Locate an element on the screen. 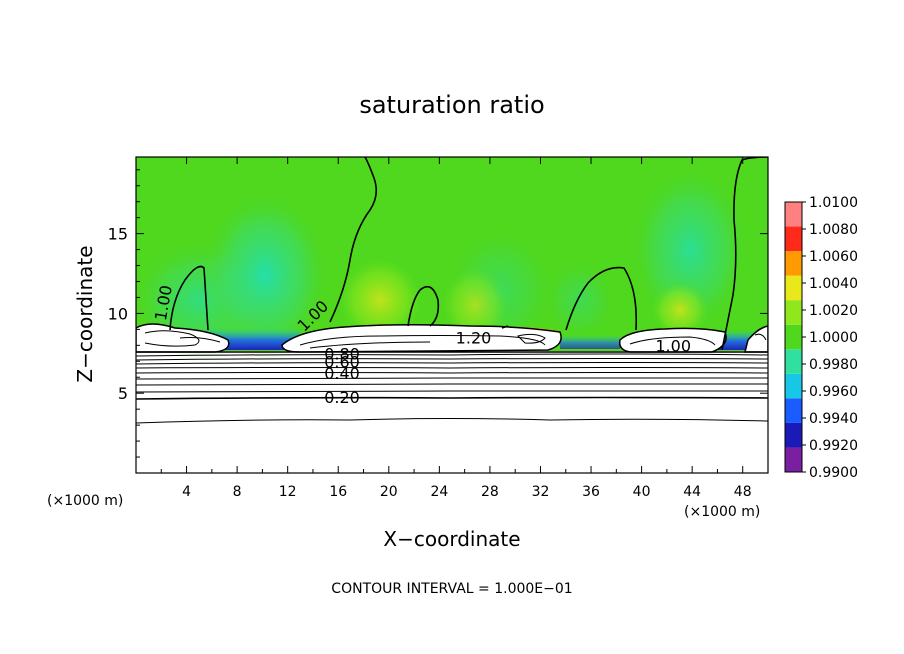 The height and width of the screenshot is (654, 904). lower-atmosphere-region is located at coordinates (452, 412).